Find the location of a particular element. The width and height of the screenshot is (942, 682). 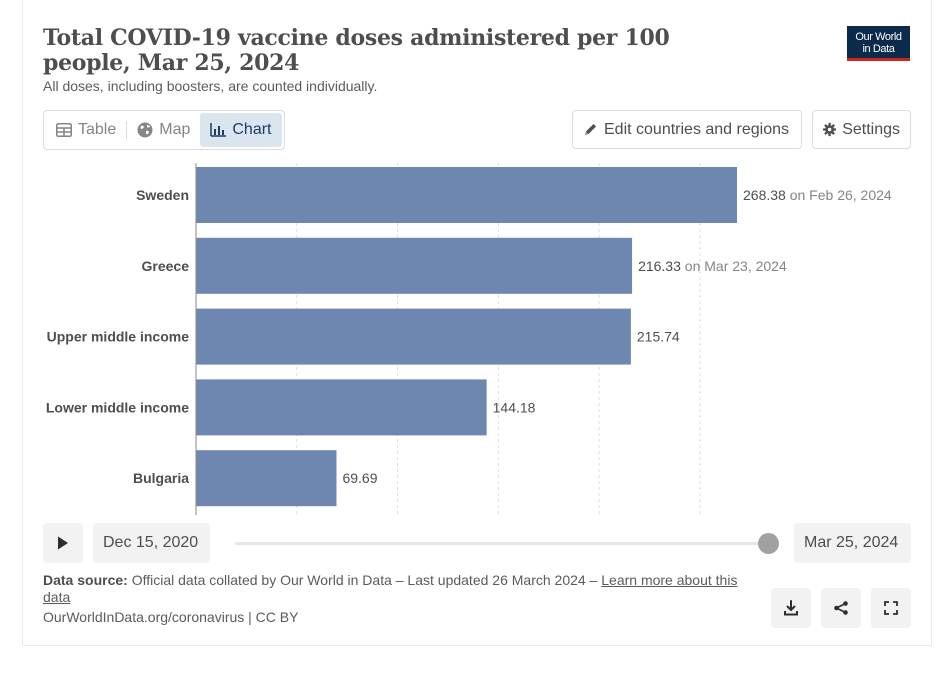

value-label: 69.69 is located at coordinates (359, 478).